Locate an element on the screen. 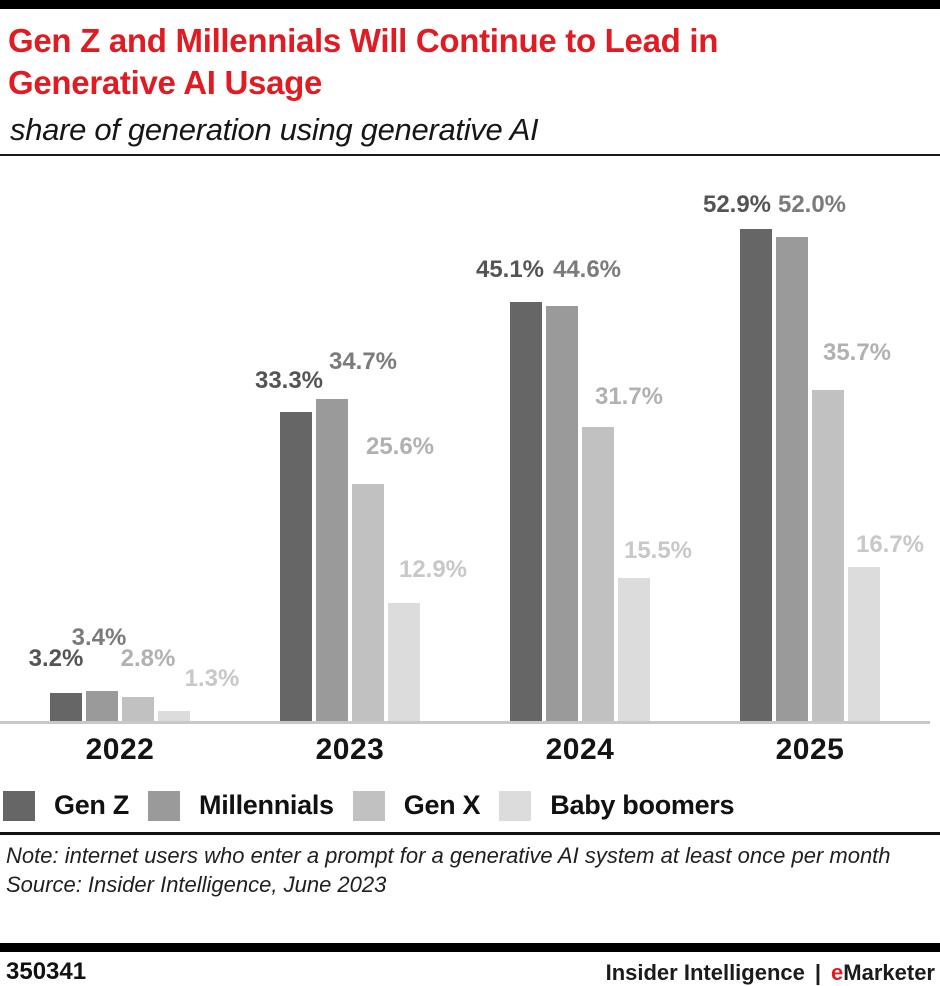 The height and width of the screenshot is (986, 940). value-label-gen-z-2025: 52.9% is located at coordinates (737, 204).